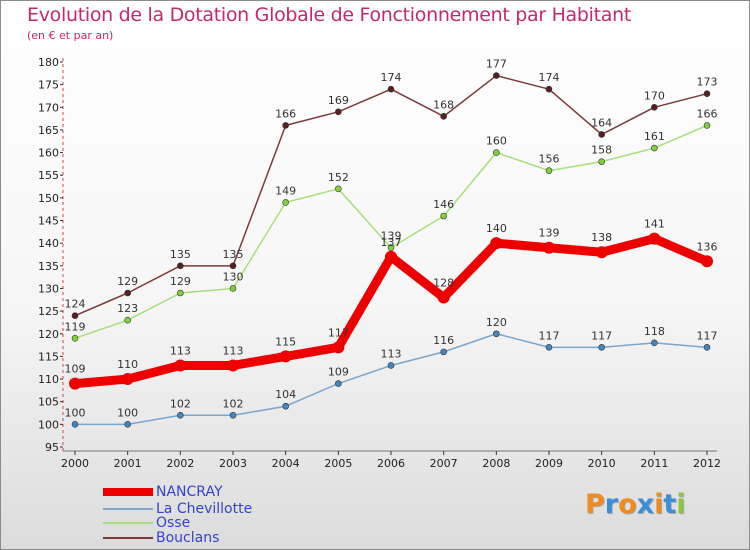 The width and height of the screenshot is (750, 550). I want to click on y-tick-label: 95, so click(52, 447).